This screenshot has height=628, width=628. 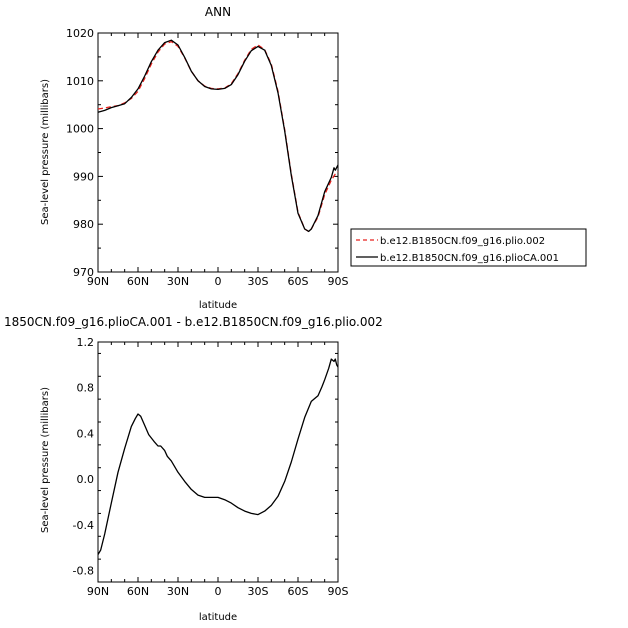 What do you see at coordinates (258, 281) in the screenshot?
I see `top-xtick-label: 30S` at bounding box center [258, 281].